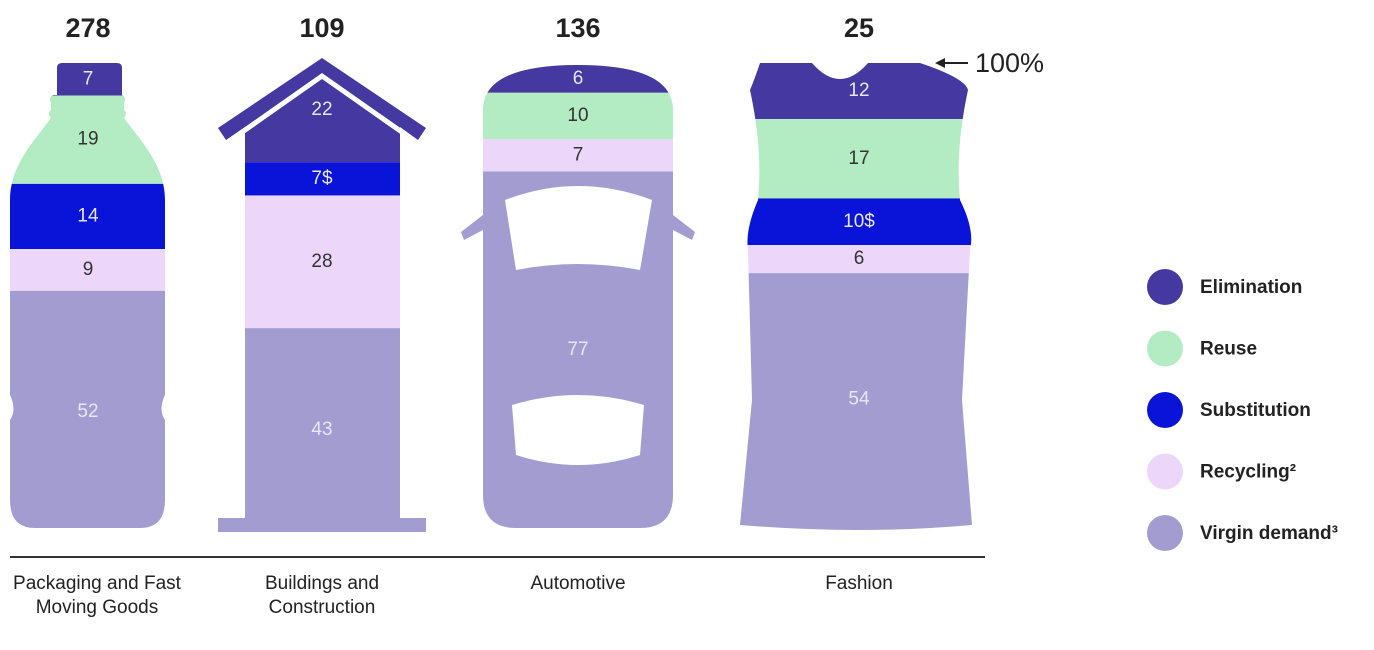  I want to click on roof-gap, so click(322, 108).